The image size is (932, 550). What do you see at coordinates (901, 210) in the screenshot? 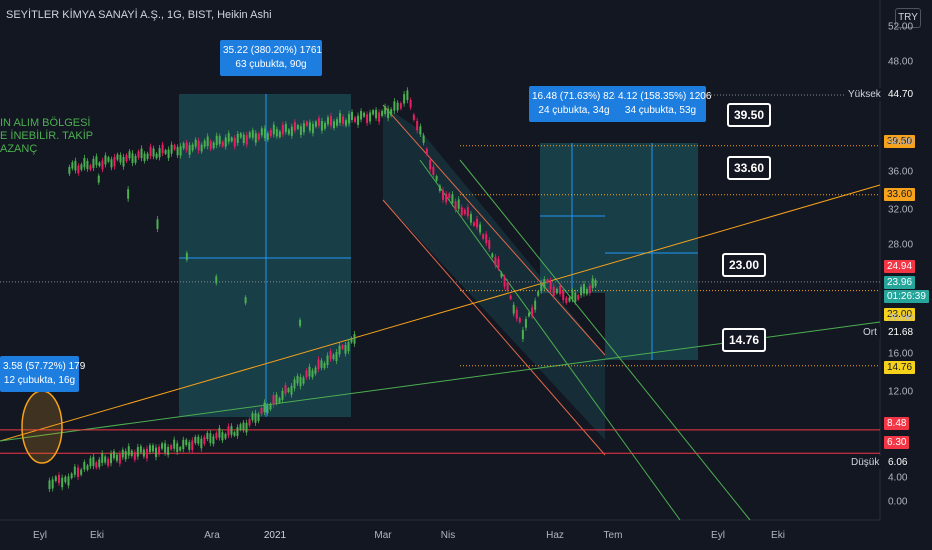
I see `y-tick-label: 32.00` at bounding box center [901, 210].